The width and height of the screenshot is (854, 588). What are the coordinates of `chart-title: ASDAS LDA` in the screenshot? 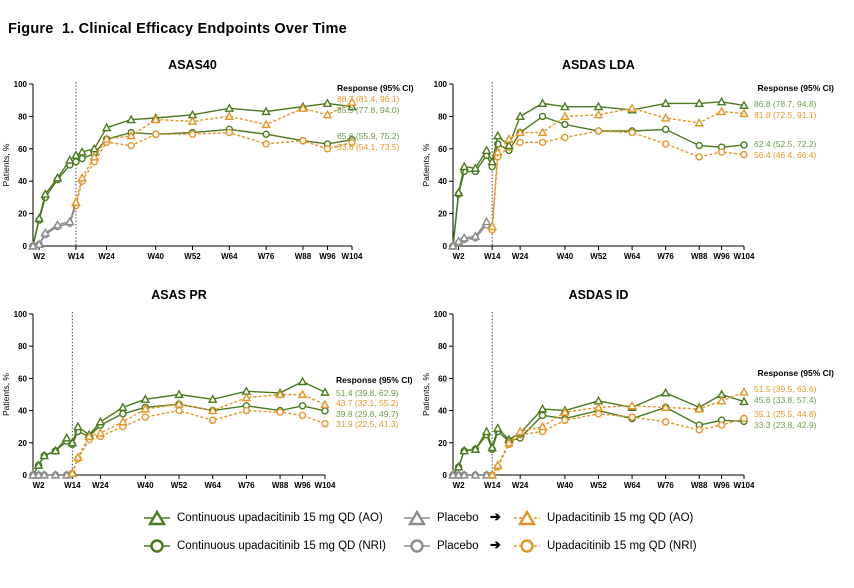 It's located at (598, 65).